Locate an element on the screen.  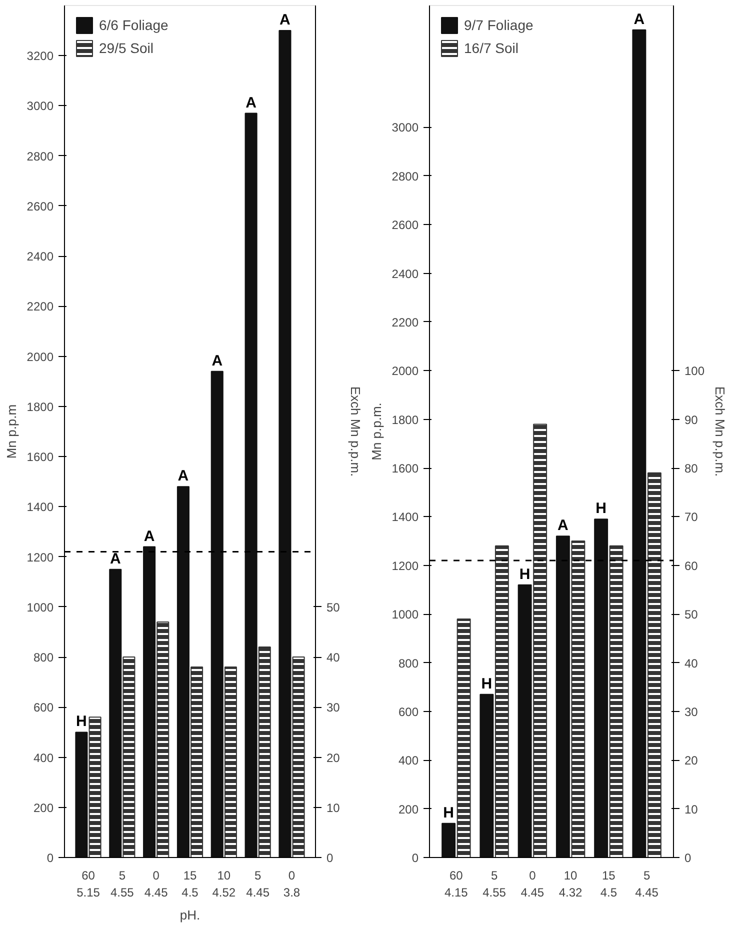
x-axis-title: pH. is located at coordinates (190, 914).